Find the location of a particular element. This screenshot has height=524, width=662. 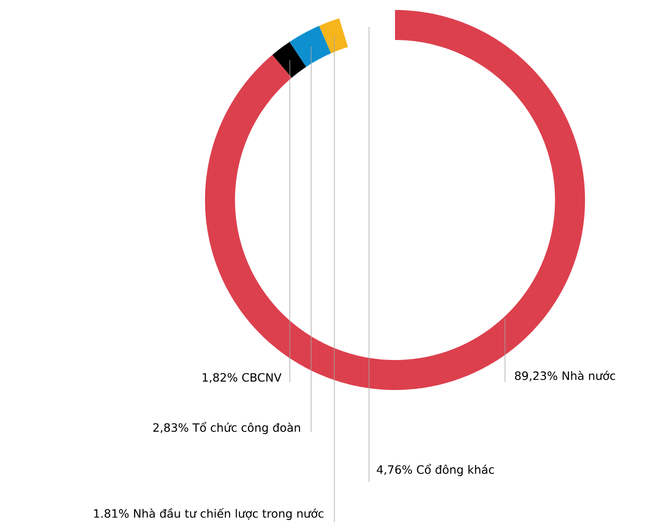

data-label: 2,83% is located at coordinates (170, 428).